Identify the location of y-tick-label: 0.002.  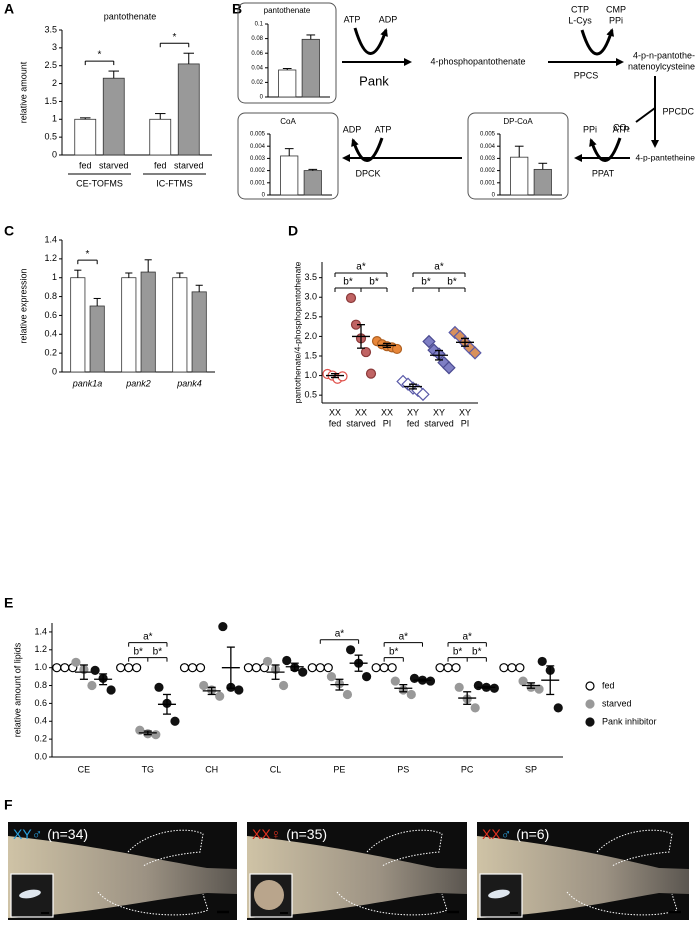
(258, 171).